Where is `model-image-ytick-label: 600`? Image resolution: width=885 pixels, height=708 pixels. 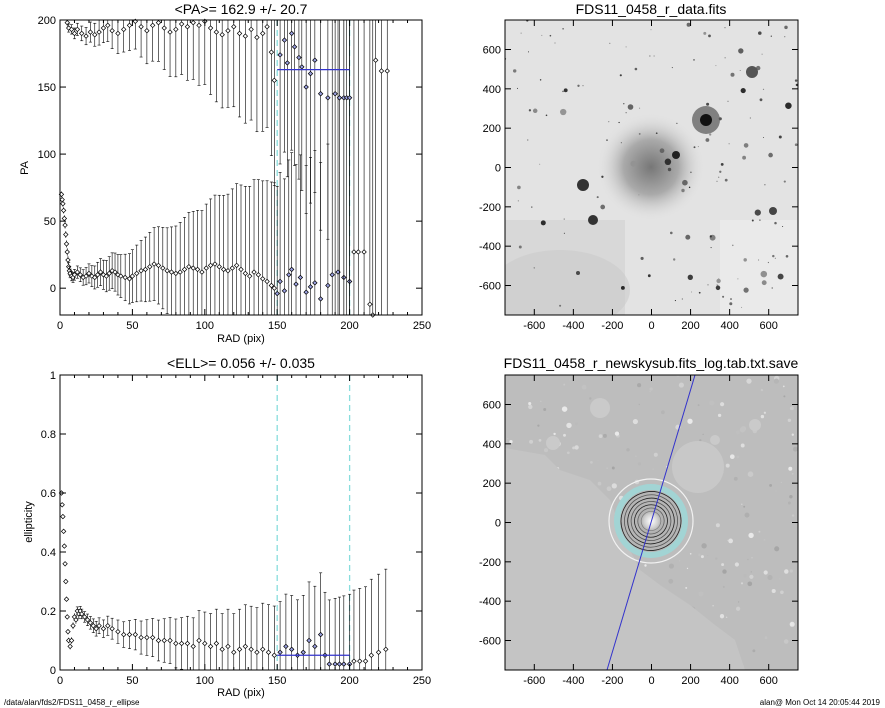
model-image-ytick-label: 600 is located at coordinates (492, 406).